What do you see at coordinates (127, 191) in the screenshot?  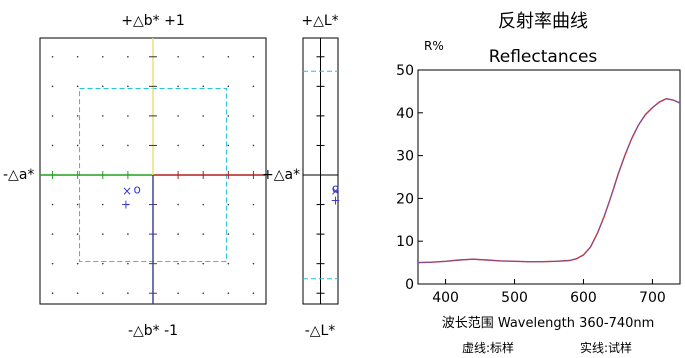 I see `ab-marker: ×` at bounding box center [127, 191].